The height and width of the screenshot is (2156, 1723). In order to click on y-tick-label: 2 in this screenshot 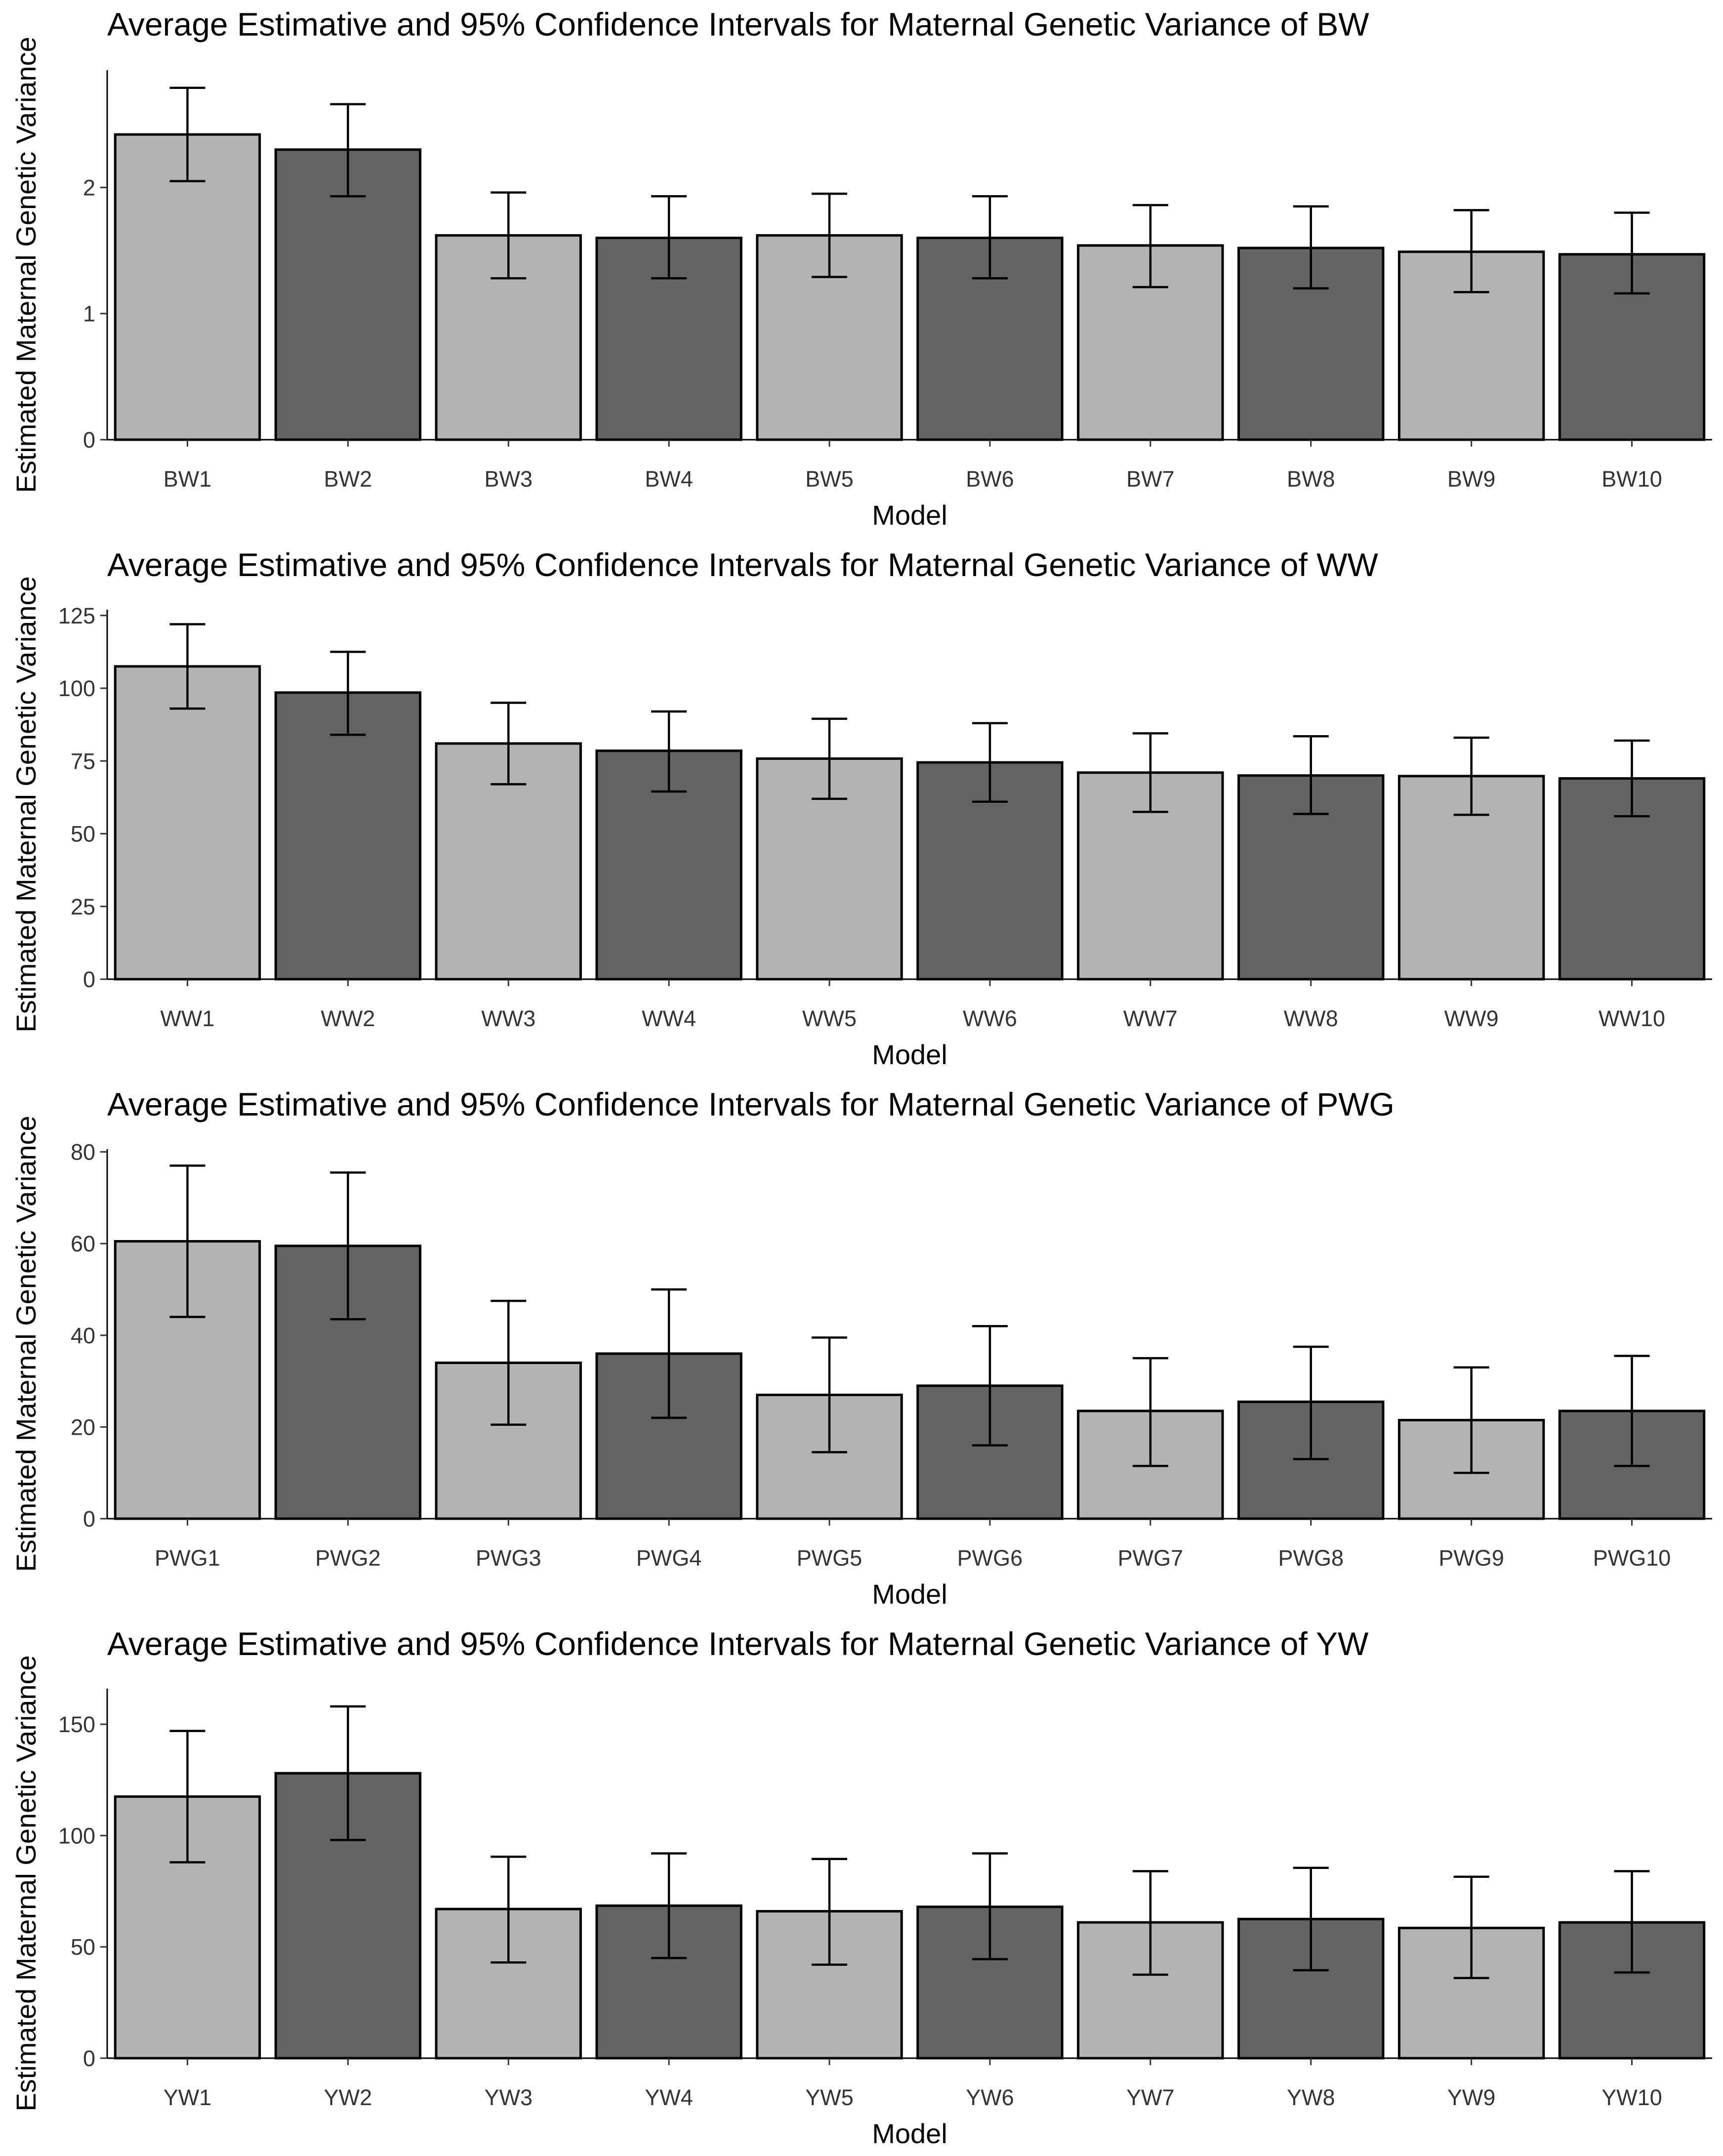, I will do `click(89, 187)`.